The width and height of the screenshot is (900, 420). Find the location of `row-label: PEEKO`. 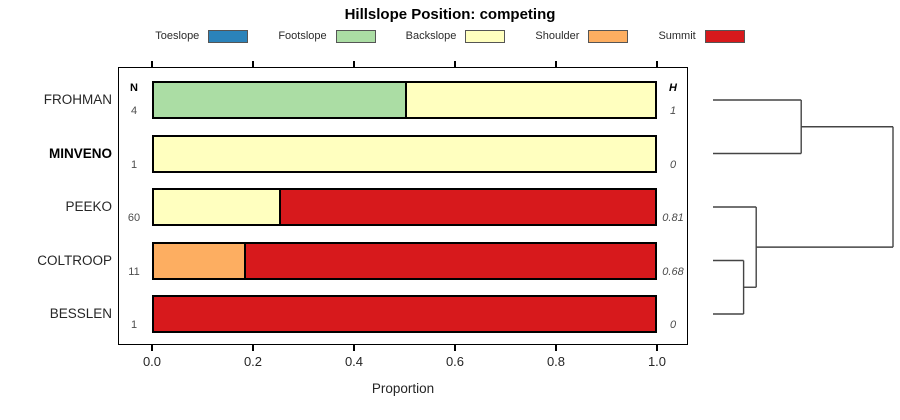

row-label: PEEKO is located at coordinates (88, 206).